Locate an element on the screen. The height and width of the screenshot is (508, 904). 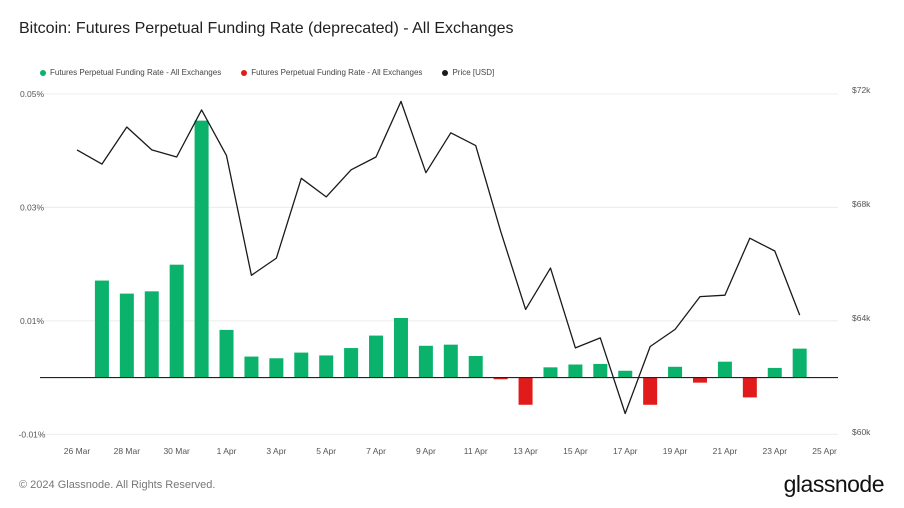
left-axis-tick-label: 0.03% is located at coordinates (32, 207).